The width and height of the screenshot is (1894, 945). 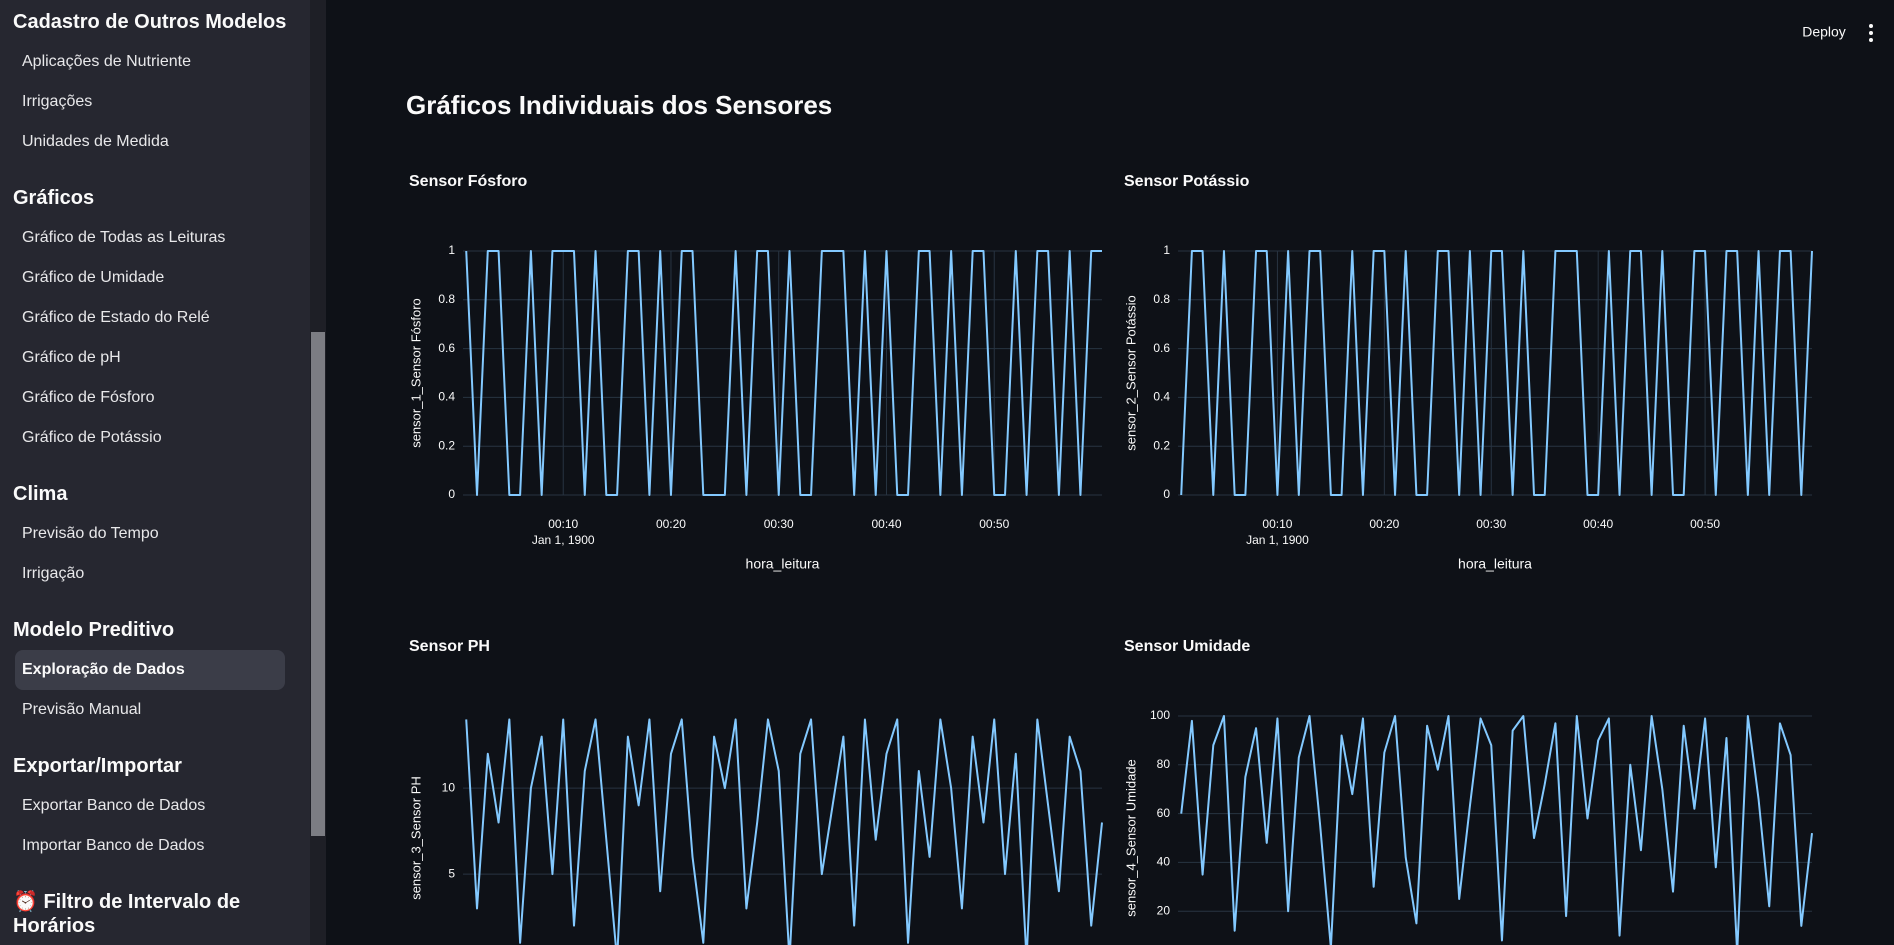 I want to click on sidebar-section: ⏰ Filtro de Intervalo de Horários, so click(x=155, y=910).